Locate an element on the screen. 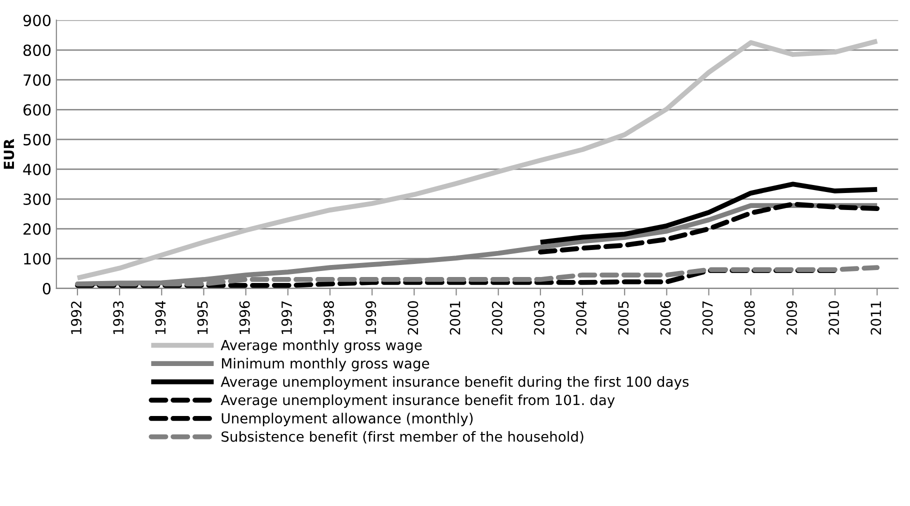 This screenshot has height=506, width=910. legend-label: Average monthly gross wage is located at coordinates (321, 347).